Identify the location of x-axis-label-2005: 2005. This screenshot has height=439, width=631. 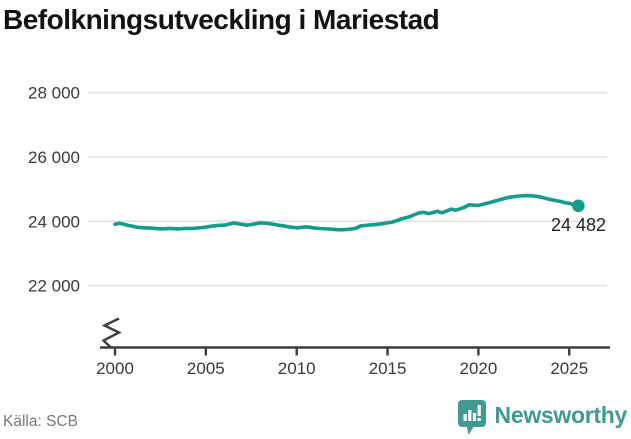
(206, 368).